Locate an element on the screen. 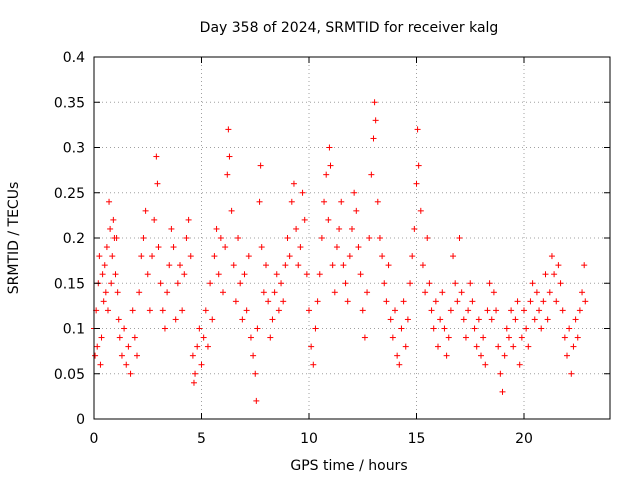  y-tick-label: 0.25 is located at coordinates (69, 194).